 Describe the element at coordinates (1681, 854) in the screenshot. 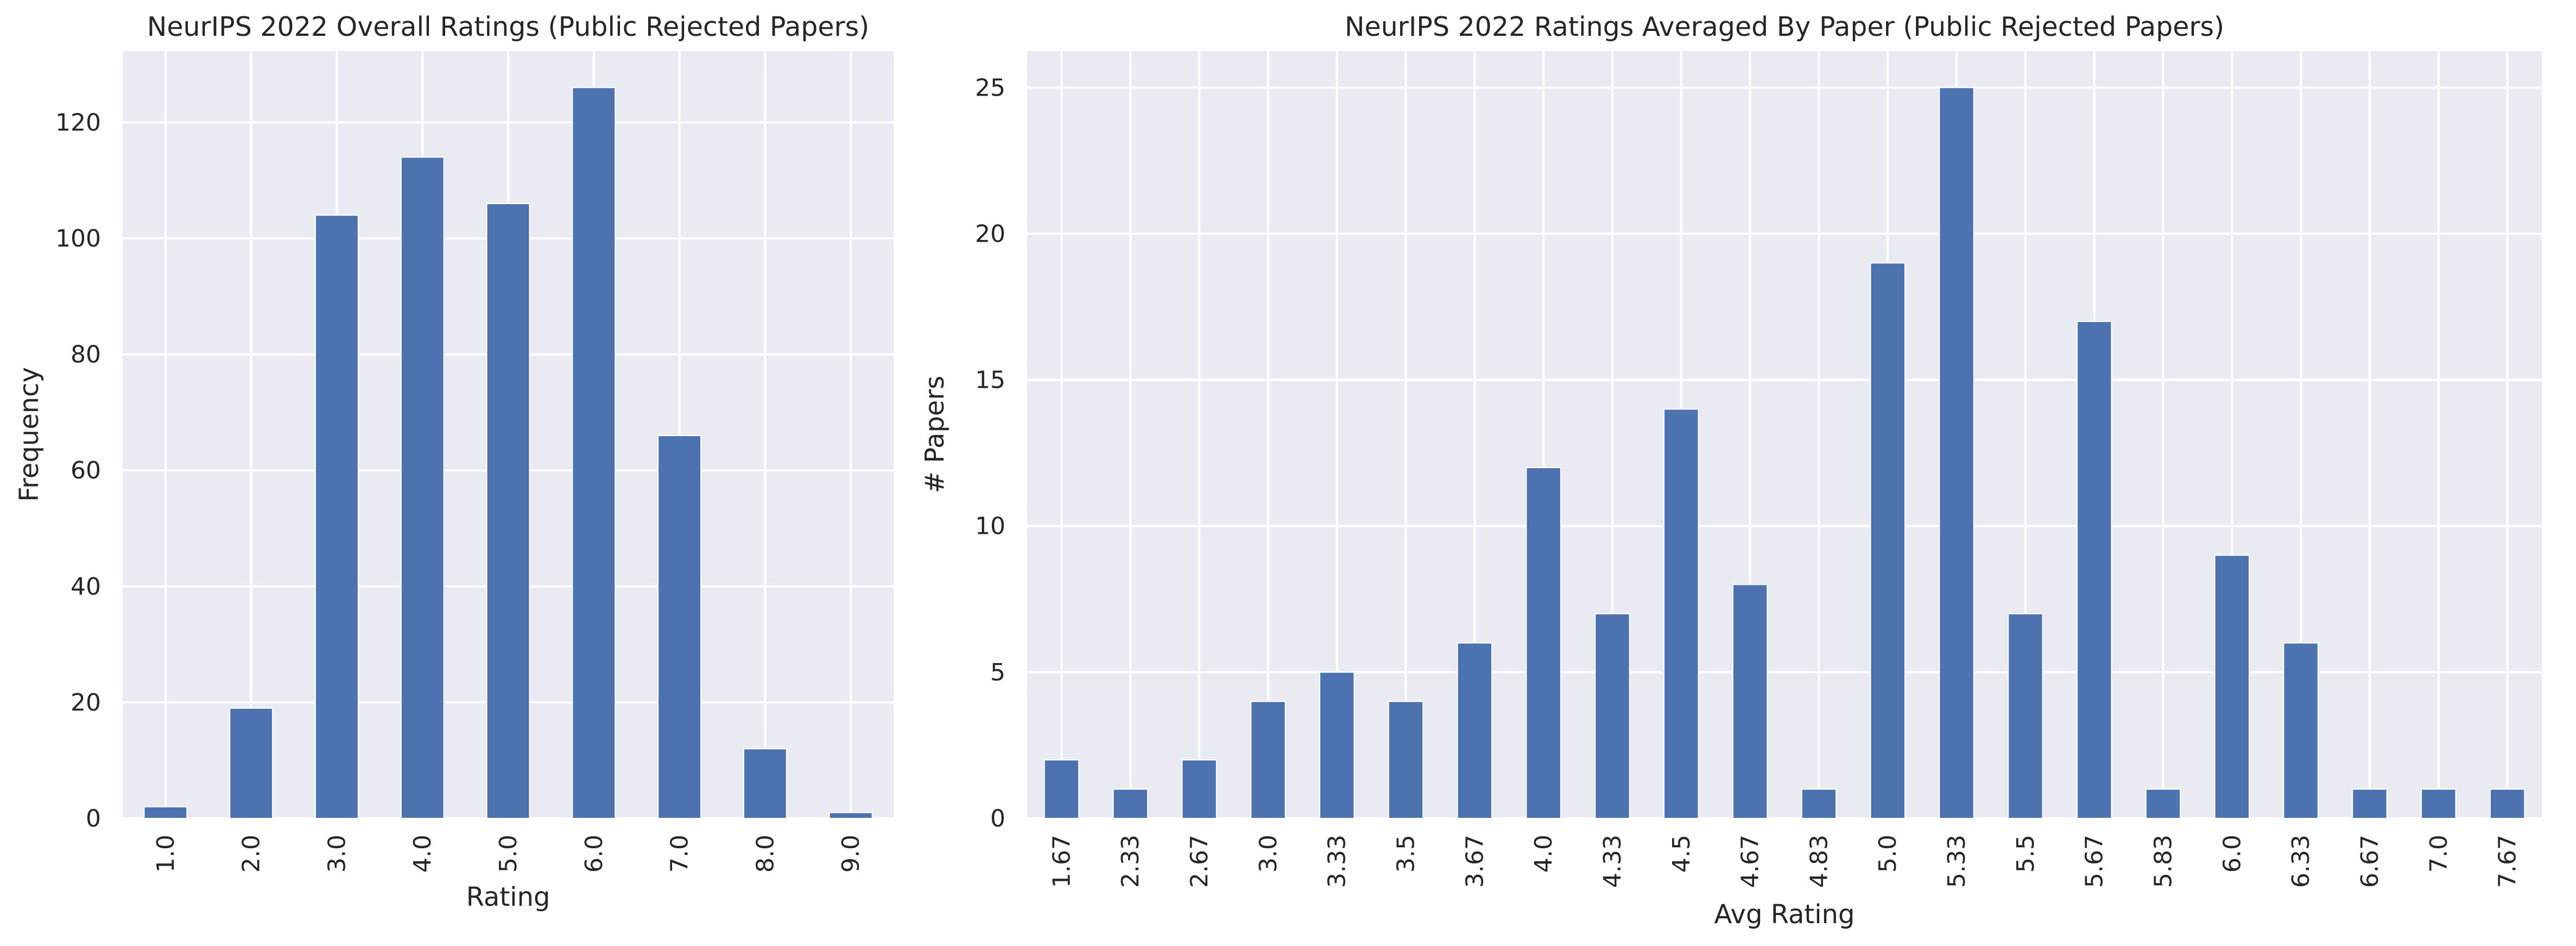

I see `x-tick-label: 4.5` at that location.